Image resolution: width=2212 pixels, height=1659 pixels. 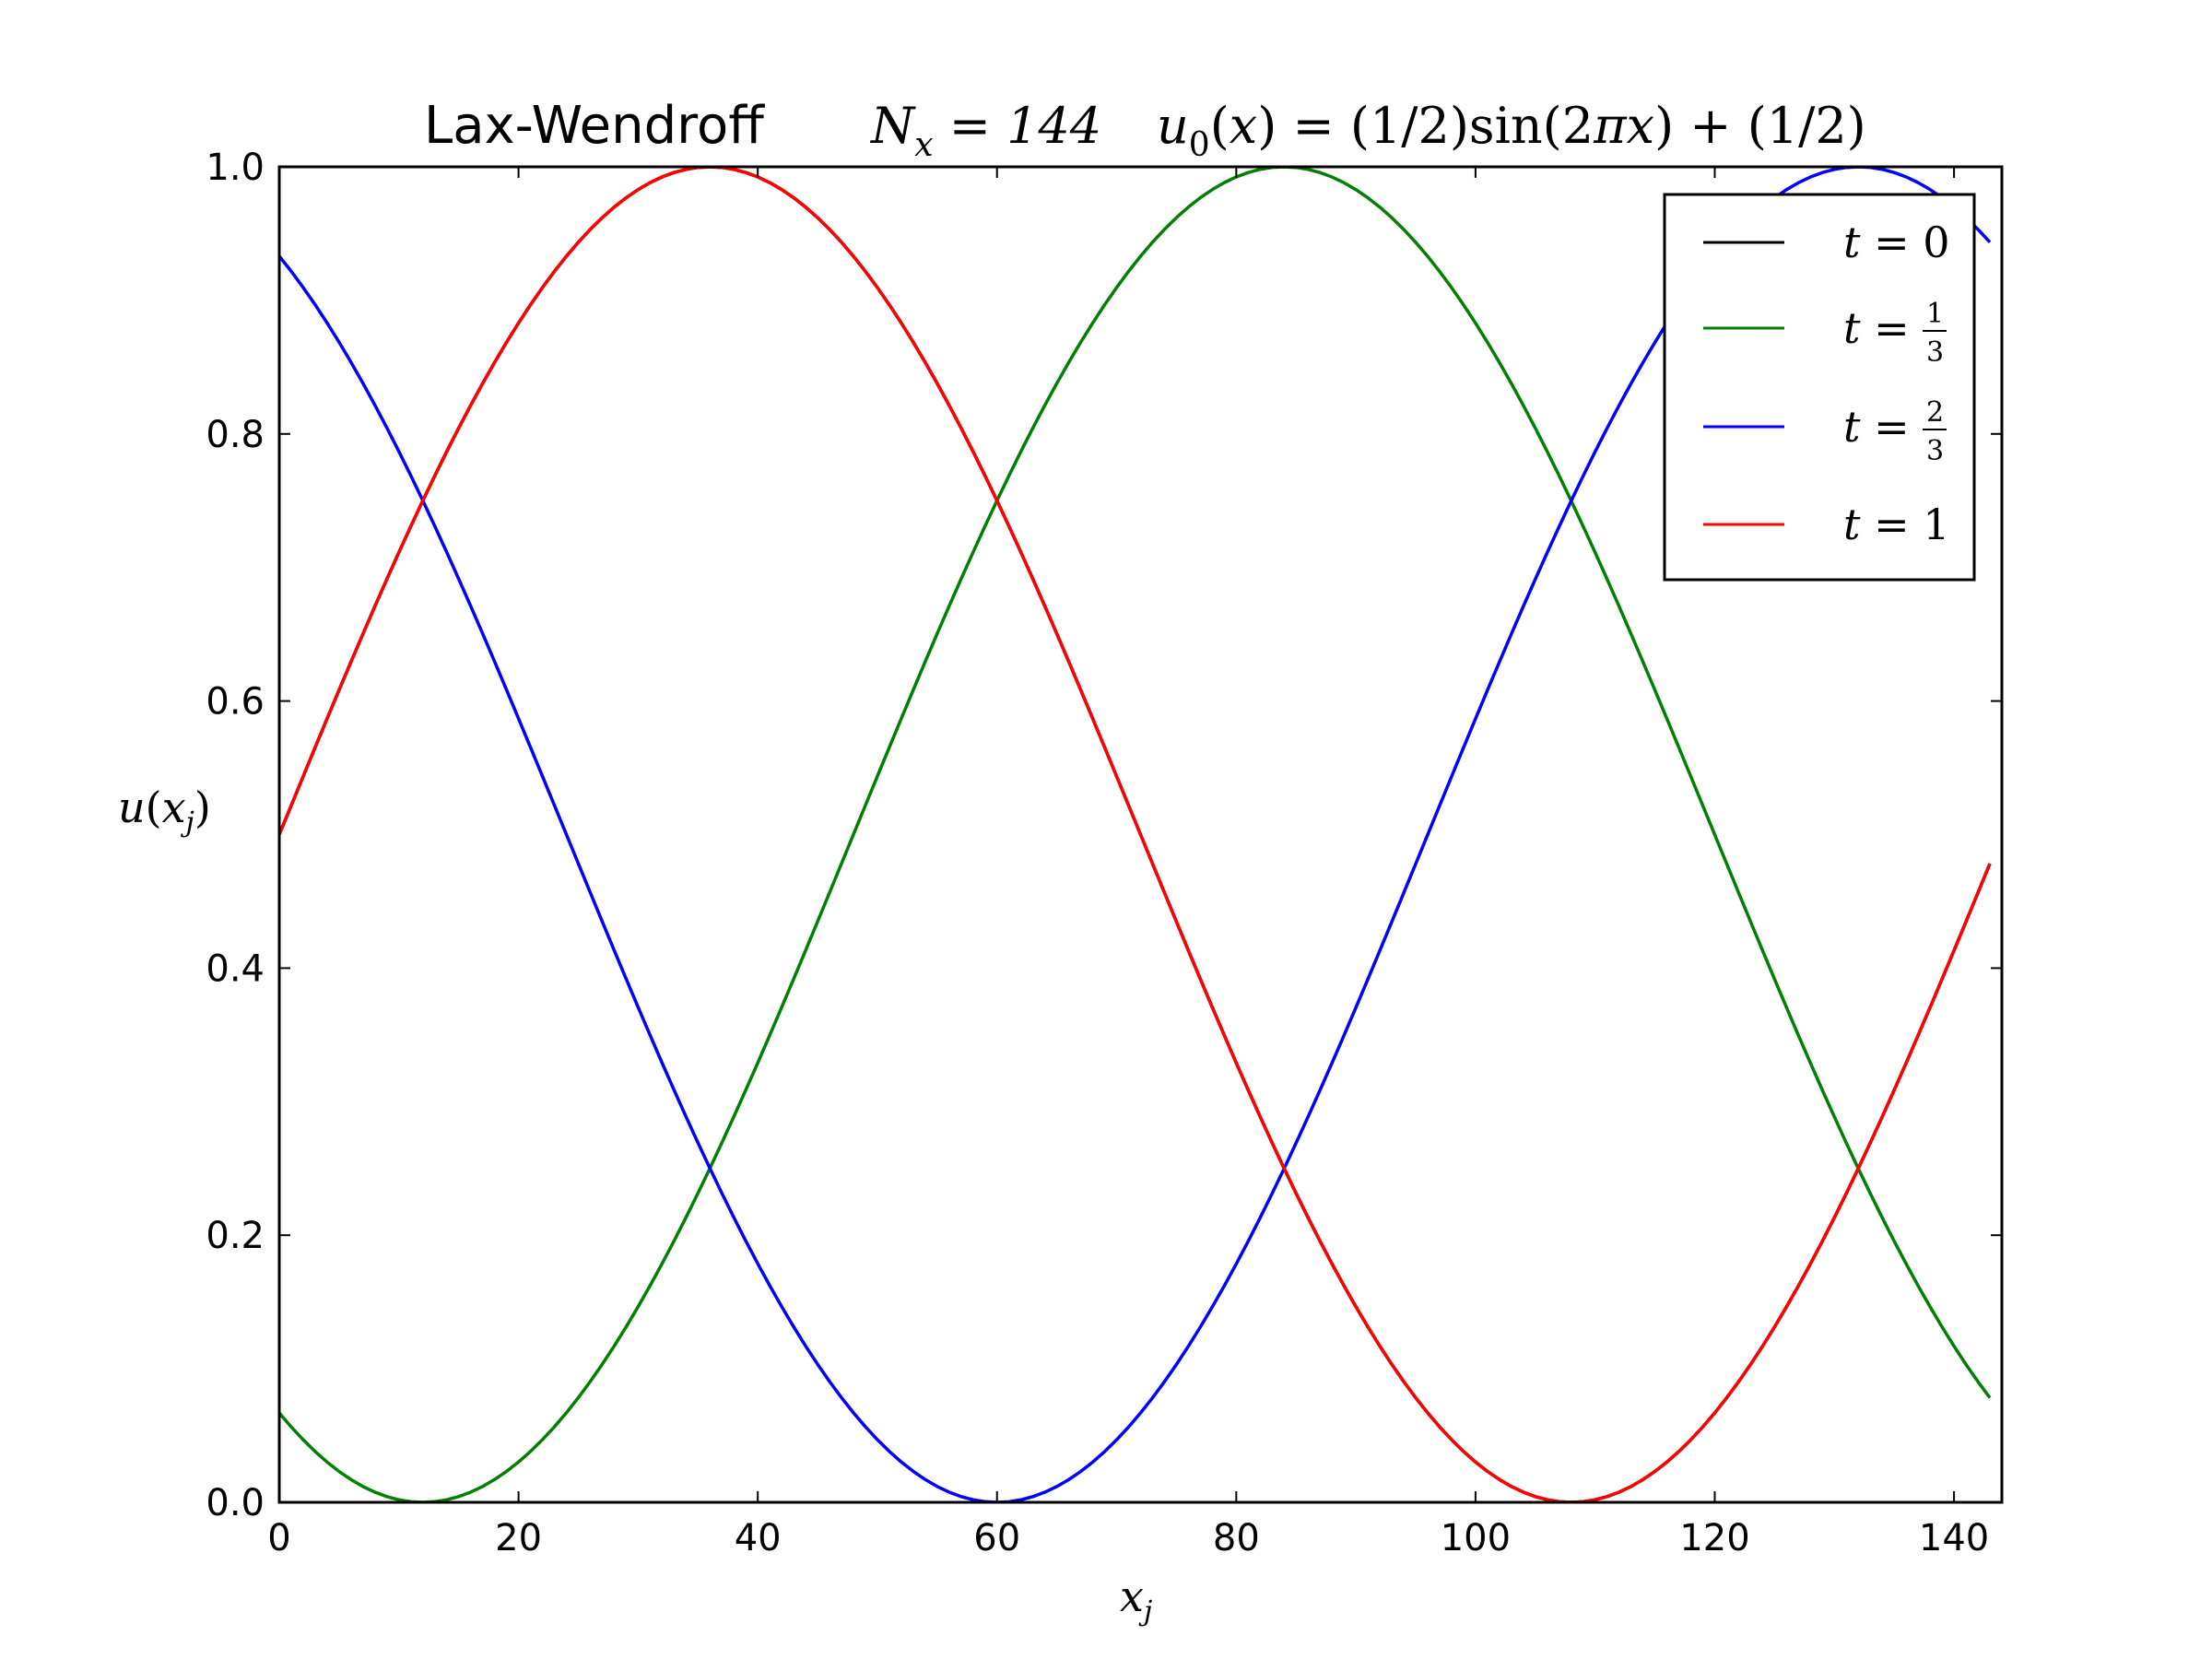 I want to click on legend-label-t1: t = 1, so click(x=1896, y=524).